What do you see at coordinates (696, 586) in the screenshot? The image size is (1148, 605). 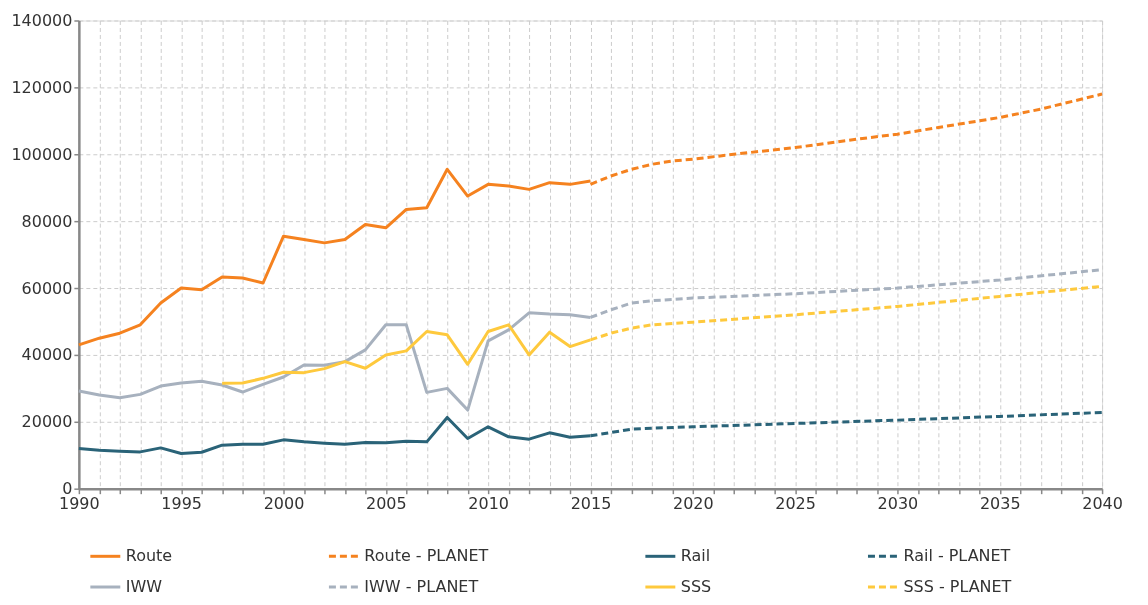 I see `legend-label: SSS` at bounding box center [696, 586].